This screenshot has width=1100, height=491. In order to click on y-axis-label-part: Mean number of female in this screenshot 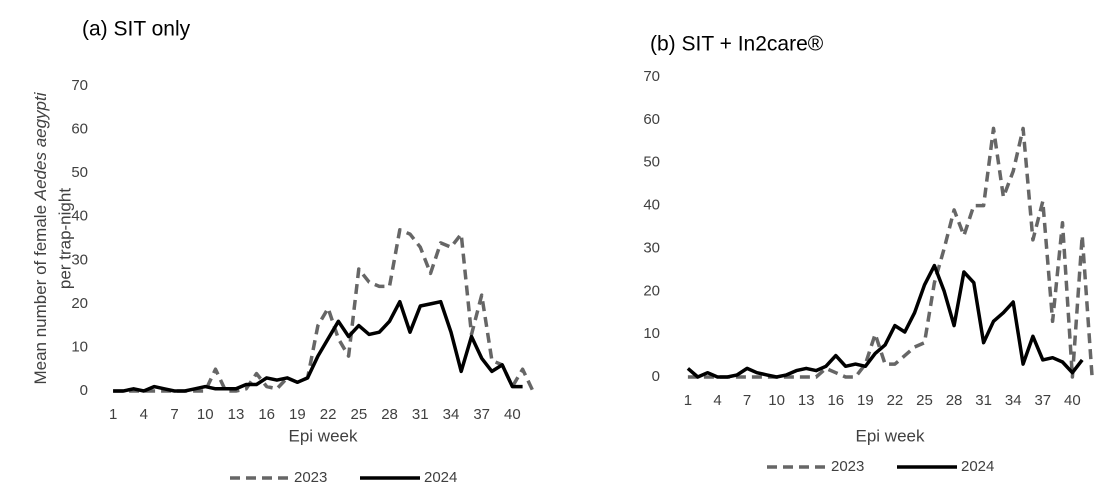, I will do `click(40, 295)`.